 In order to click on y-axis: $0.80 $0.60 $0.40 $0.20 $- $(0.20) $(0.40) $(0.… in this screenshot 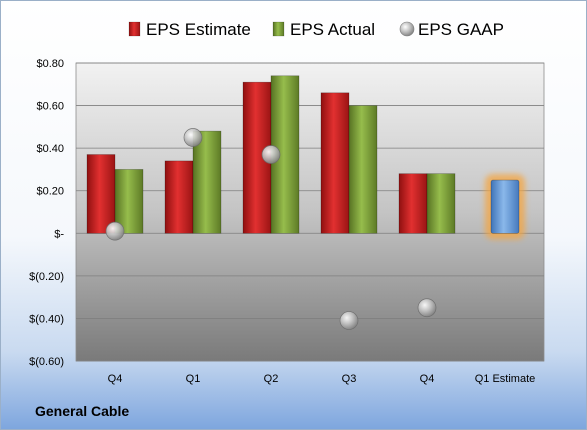, I will do `click(46, 213)`.